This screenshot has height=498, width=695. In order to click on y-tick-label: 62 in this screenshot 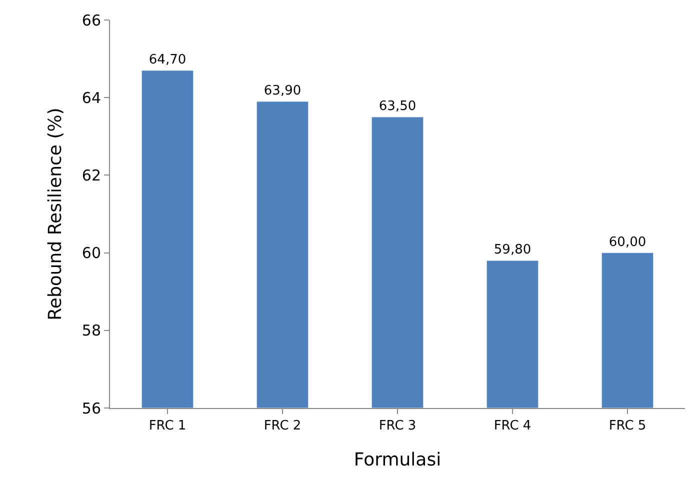, I will do `click(91, 175)`.